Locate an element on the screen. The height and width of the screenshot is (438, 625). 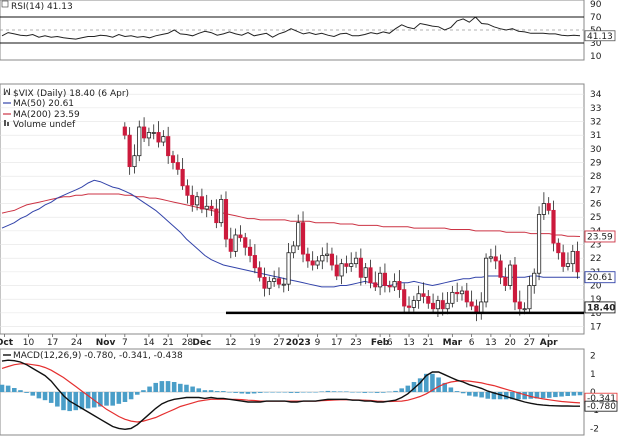
price-y-axis: 343332313029282726252423222120191817 is located at coordinates (596, 211).